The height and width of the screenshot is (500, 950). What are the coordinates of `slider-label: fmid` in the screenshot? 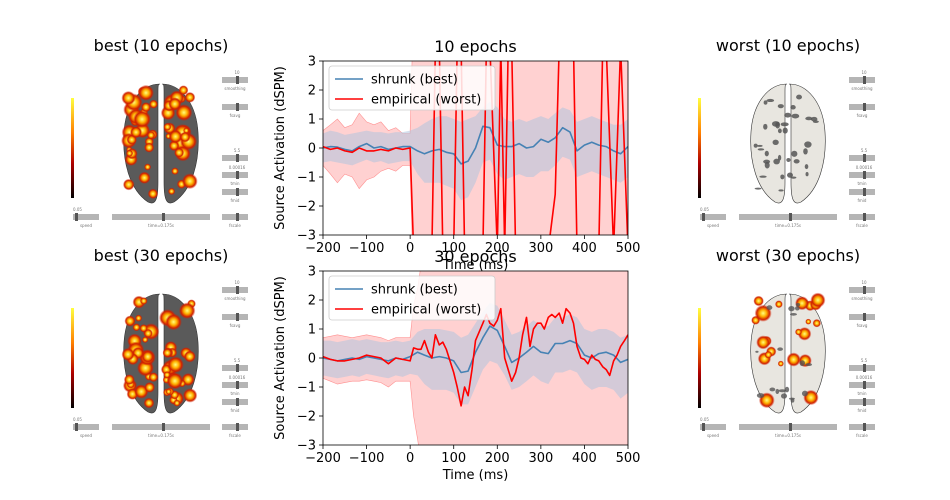 It's located at (235, 410).